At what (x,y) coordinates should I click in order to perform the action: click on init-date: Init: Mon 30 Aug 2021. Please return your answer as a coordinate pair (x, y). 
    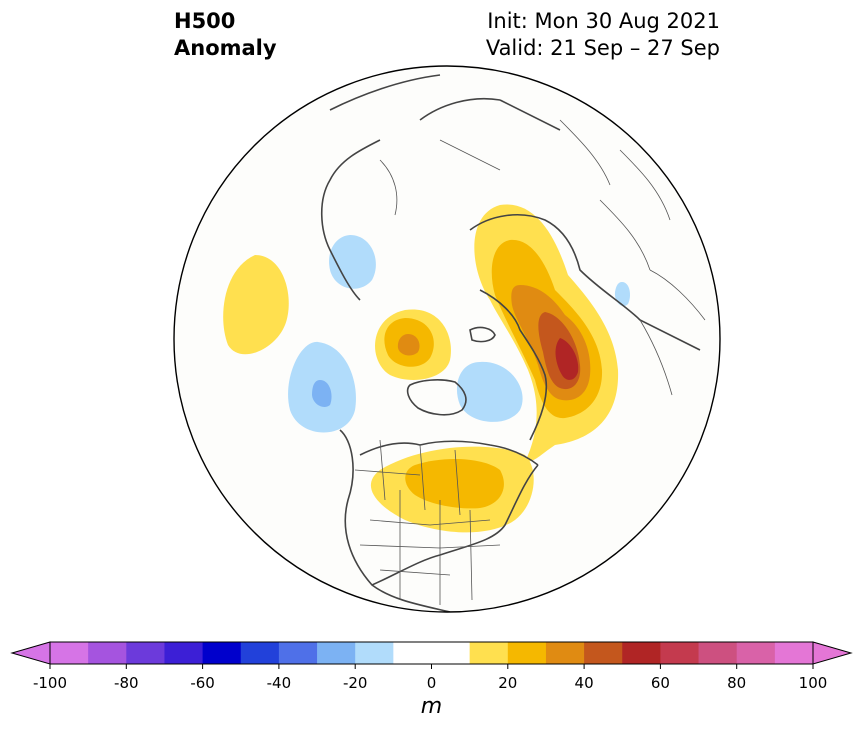
    Looking at the image, I should click on (603, 21).